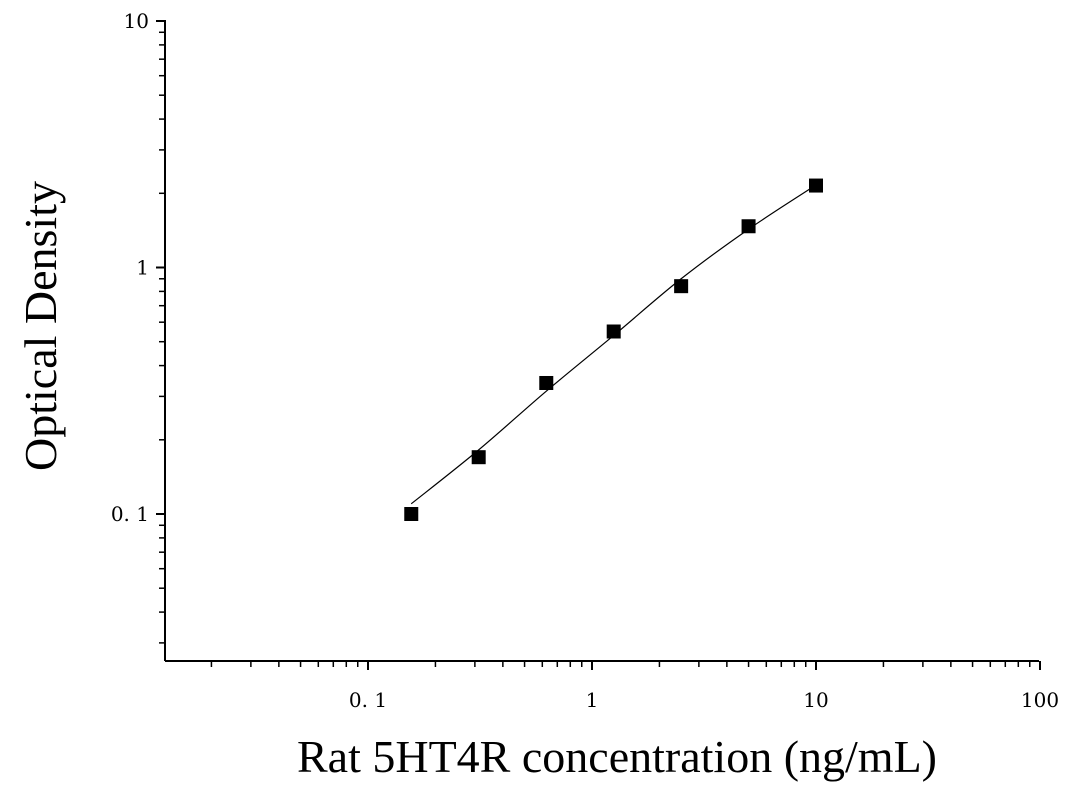 The width and height of the screenshot is (1075, 786). What do you see at coordinates (625, 665) in the screenshot?
I see `x-axis-ticks` at bounding box center [625, 665].